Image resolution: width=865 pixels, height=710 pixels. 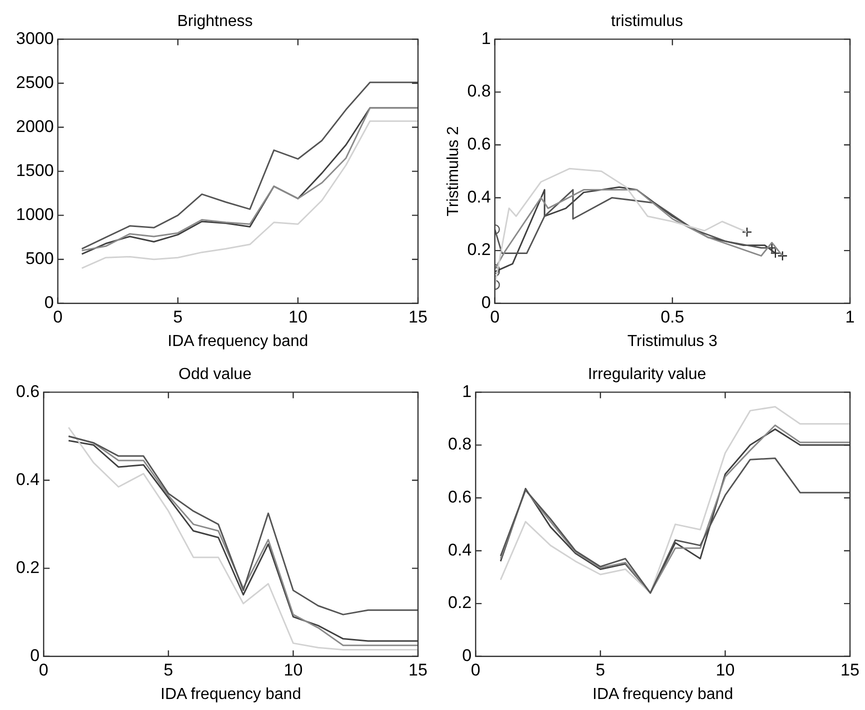 What do you see at coordinates (647, 21) in the screenshot?
I see `chart-title: tristimulus` at bounding box center [647, 21].